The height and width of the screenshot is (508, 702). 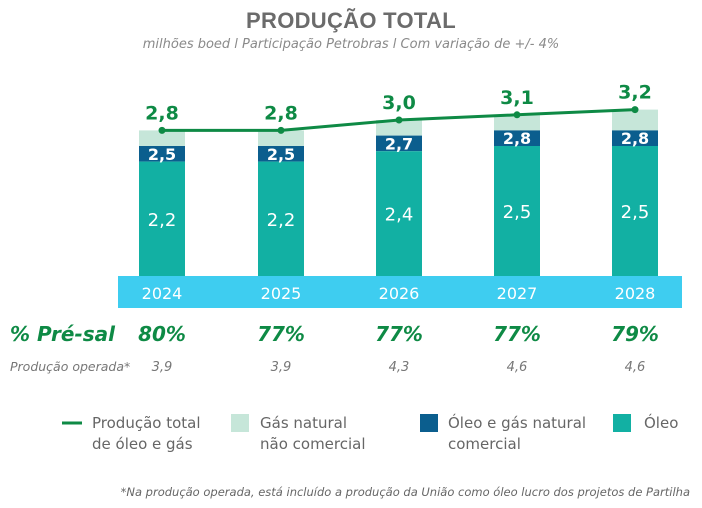 I want to click on total-label-2026: 3,0, so click(x=399, y=103).